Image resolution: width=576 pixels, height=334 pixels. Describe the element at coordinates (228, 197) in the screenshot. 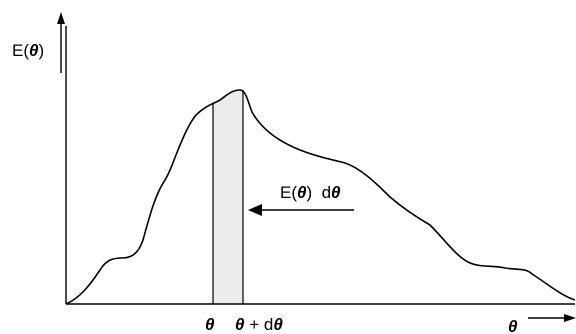

I see `shaded-strip` at that location.